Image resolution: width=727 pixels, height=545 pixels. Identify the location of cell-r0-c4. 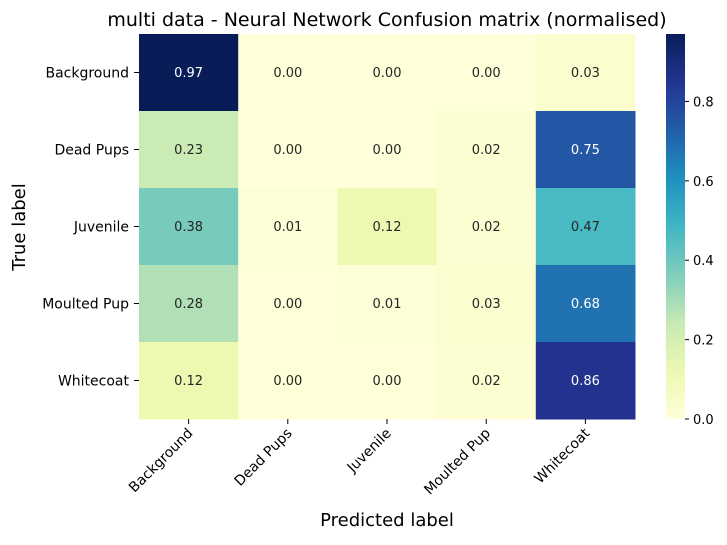
(585, 73).